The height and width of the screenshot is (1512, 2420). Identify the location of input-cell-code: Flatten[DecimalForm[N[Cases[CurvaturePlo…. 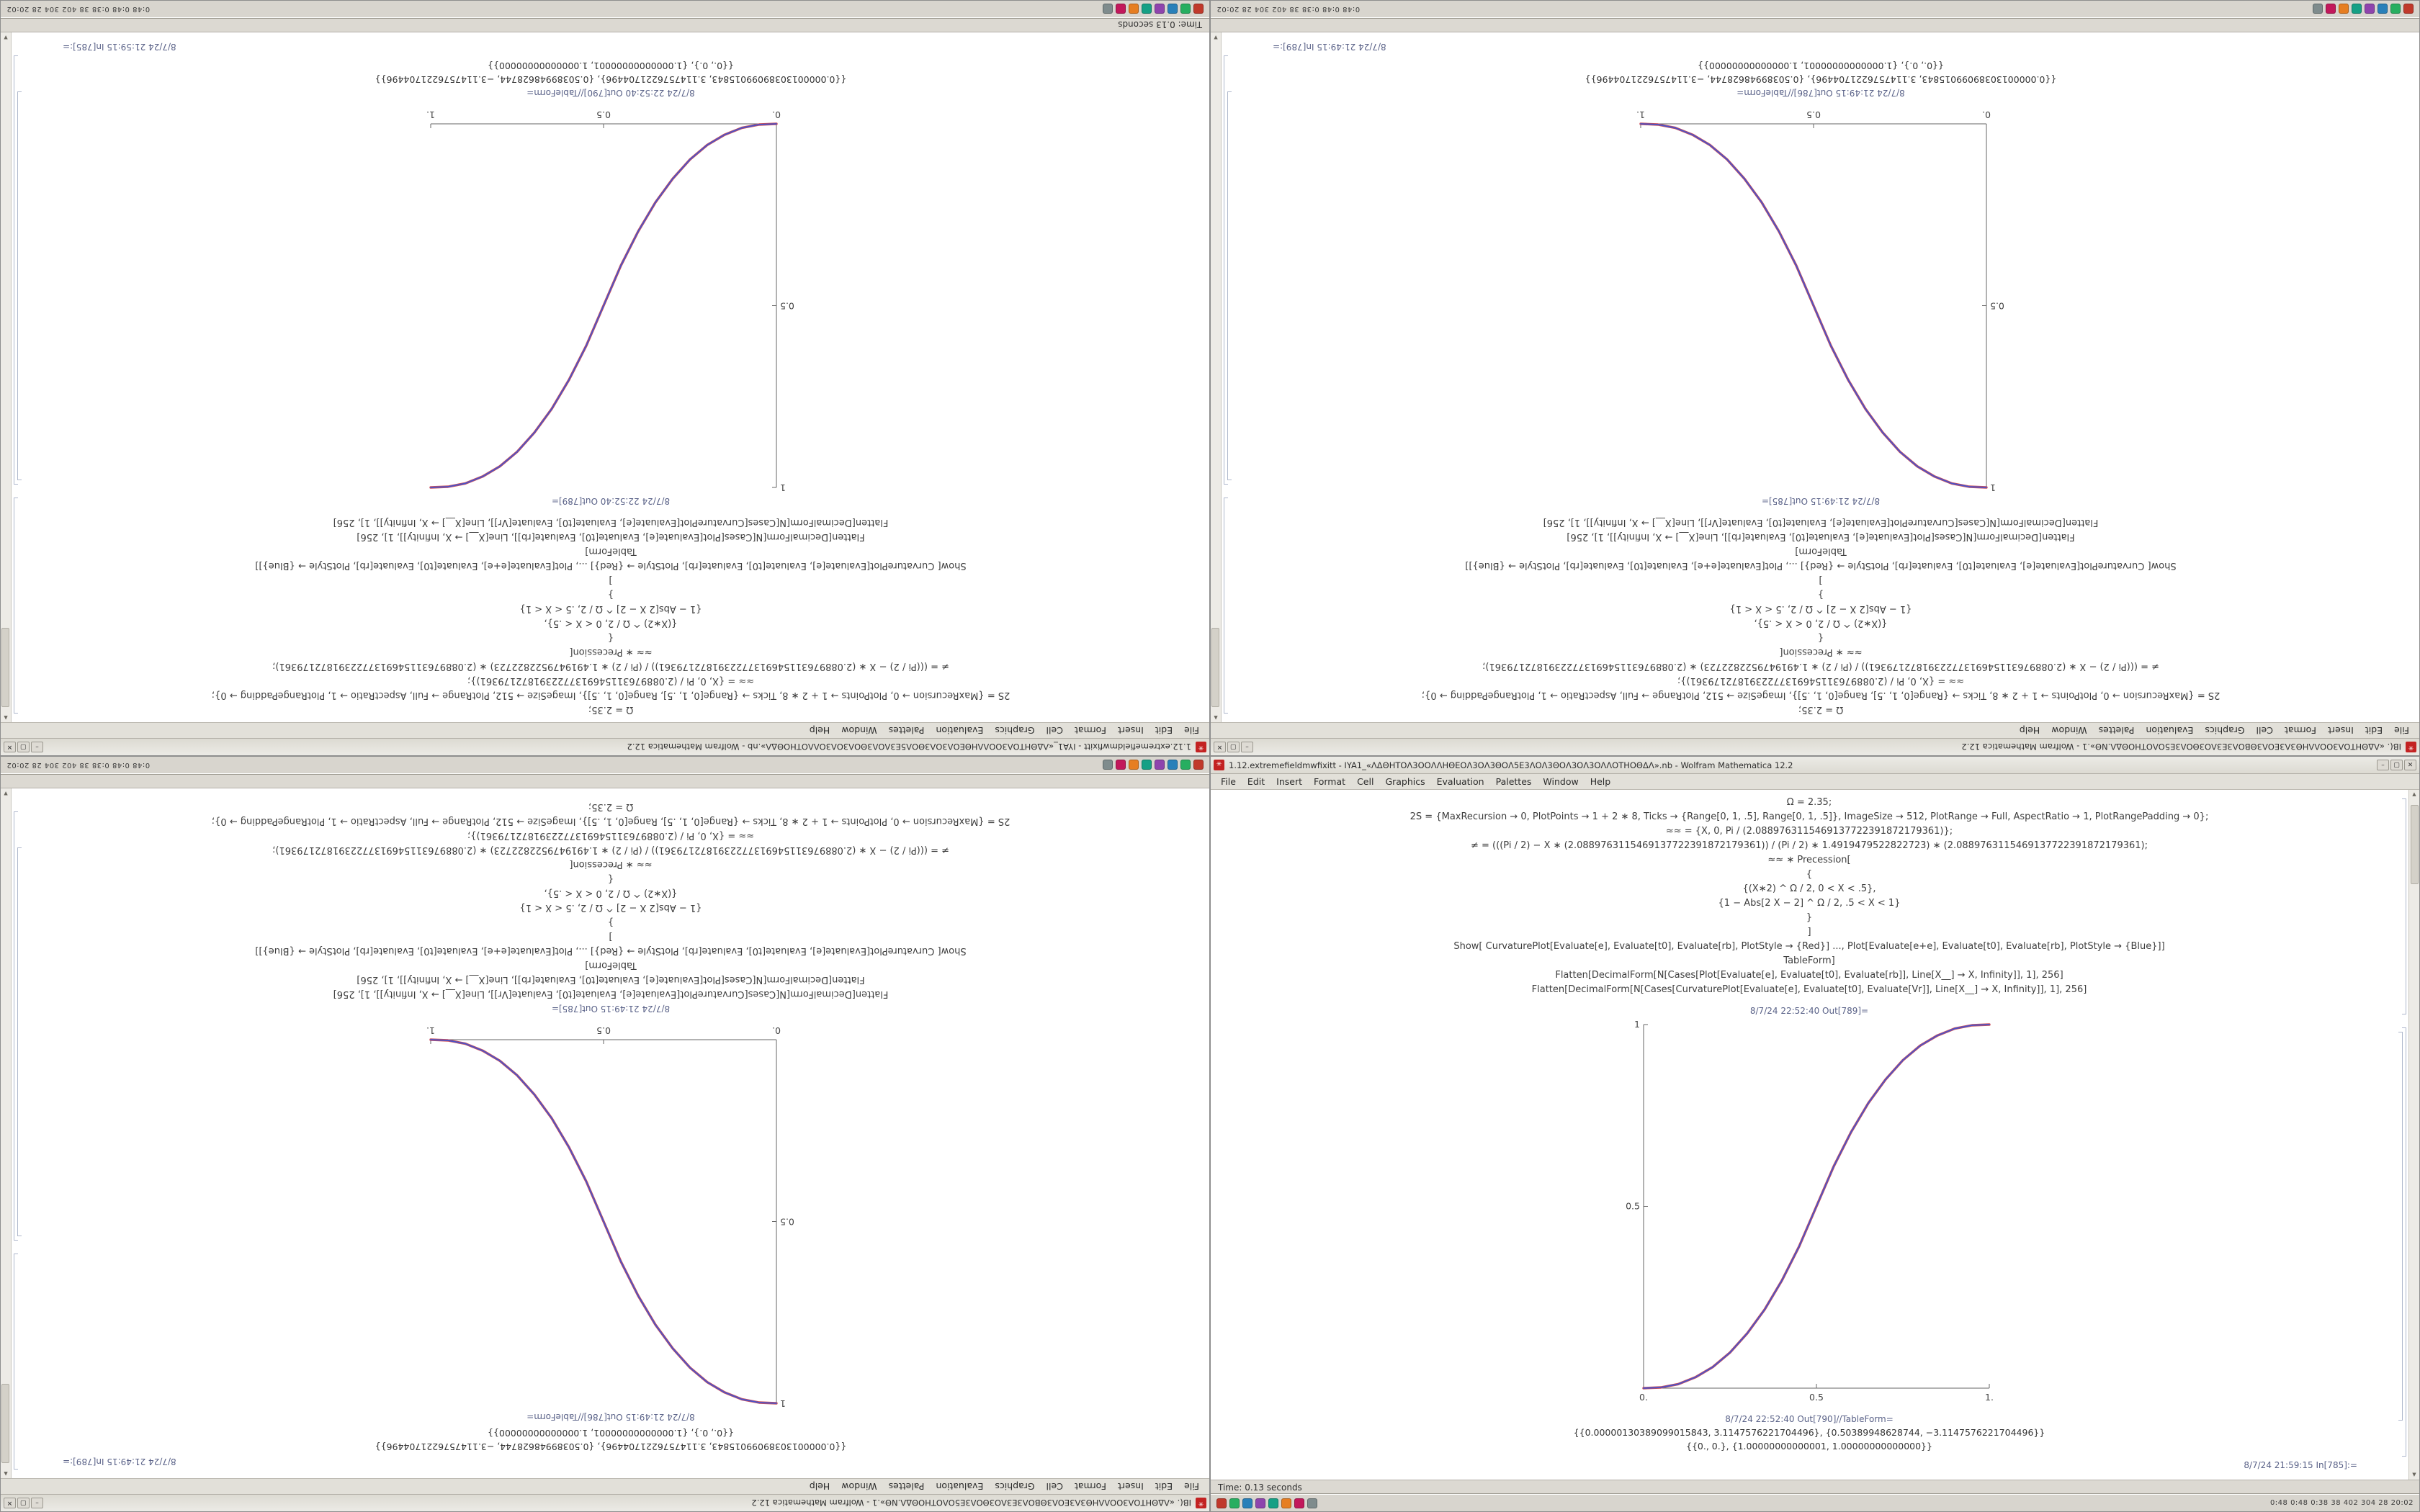
(611, 900).